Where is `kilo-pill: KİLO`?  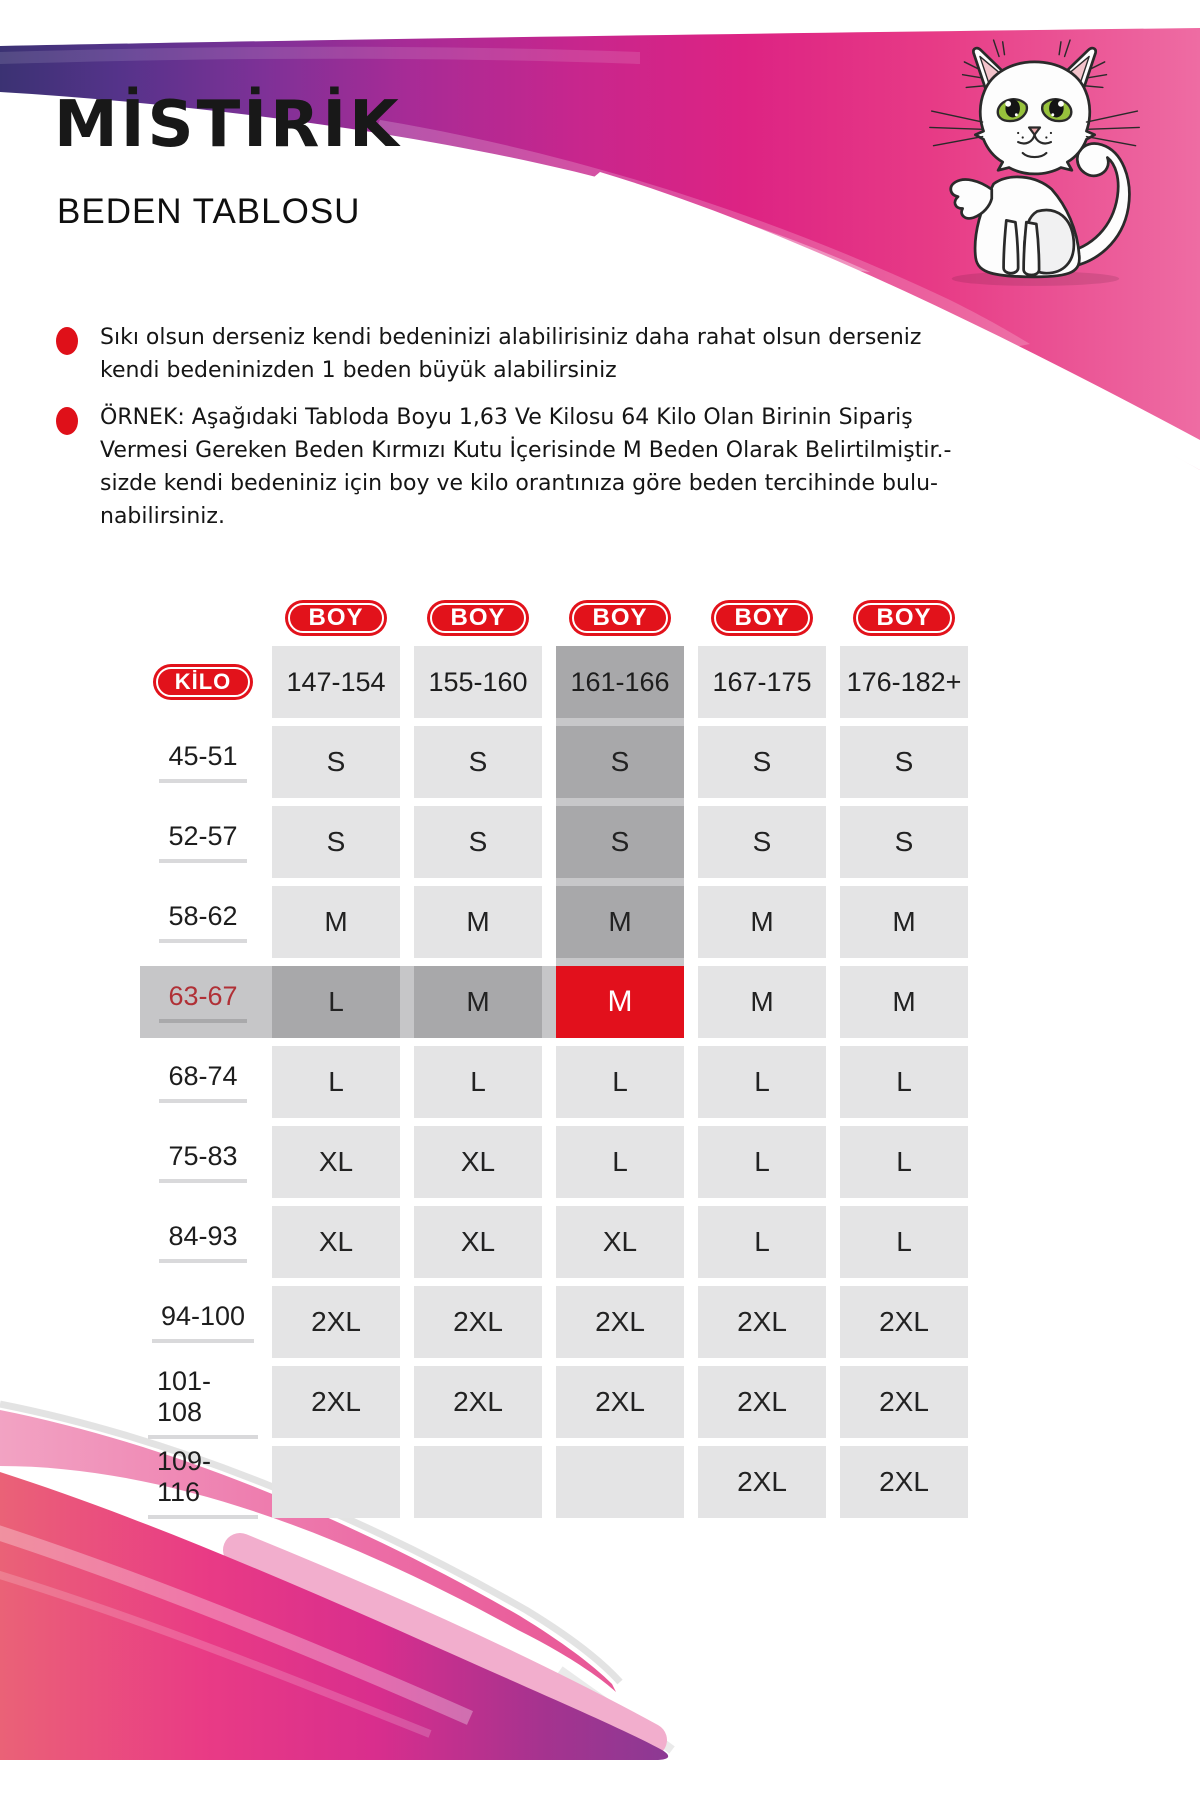
kilo-pill: KİLO is located at coordinates (203, 682).